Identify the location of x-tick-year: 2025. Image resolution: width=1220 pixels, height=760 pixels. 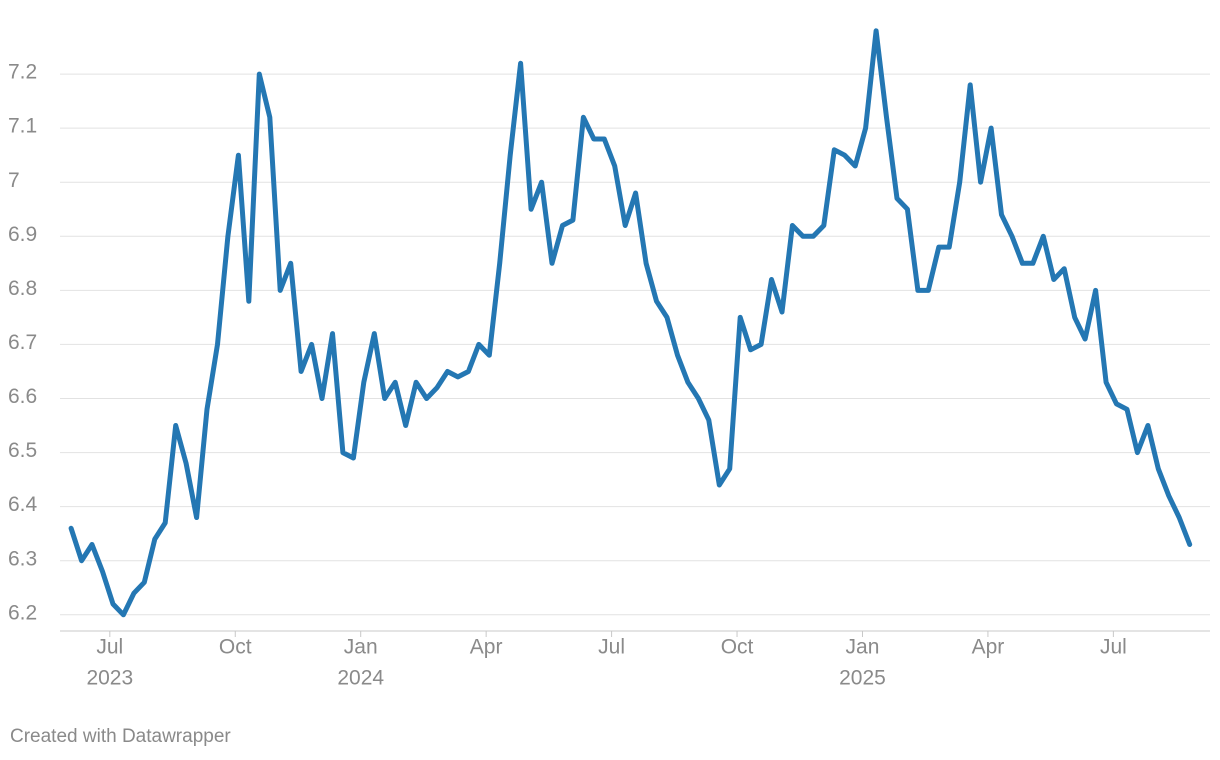
(862, 678).